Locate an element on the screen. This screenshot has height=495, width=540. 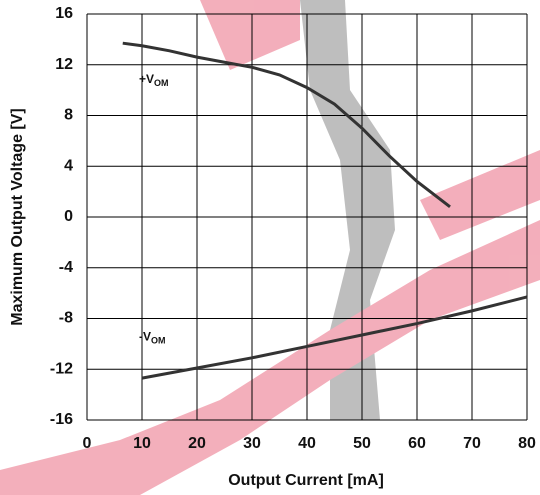
y-tick-label: -8 is located at coordinates (66, 318).